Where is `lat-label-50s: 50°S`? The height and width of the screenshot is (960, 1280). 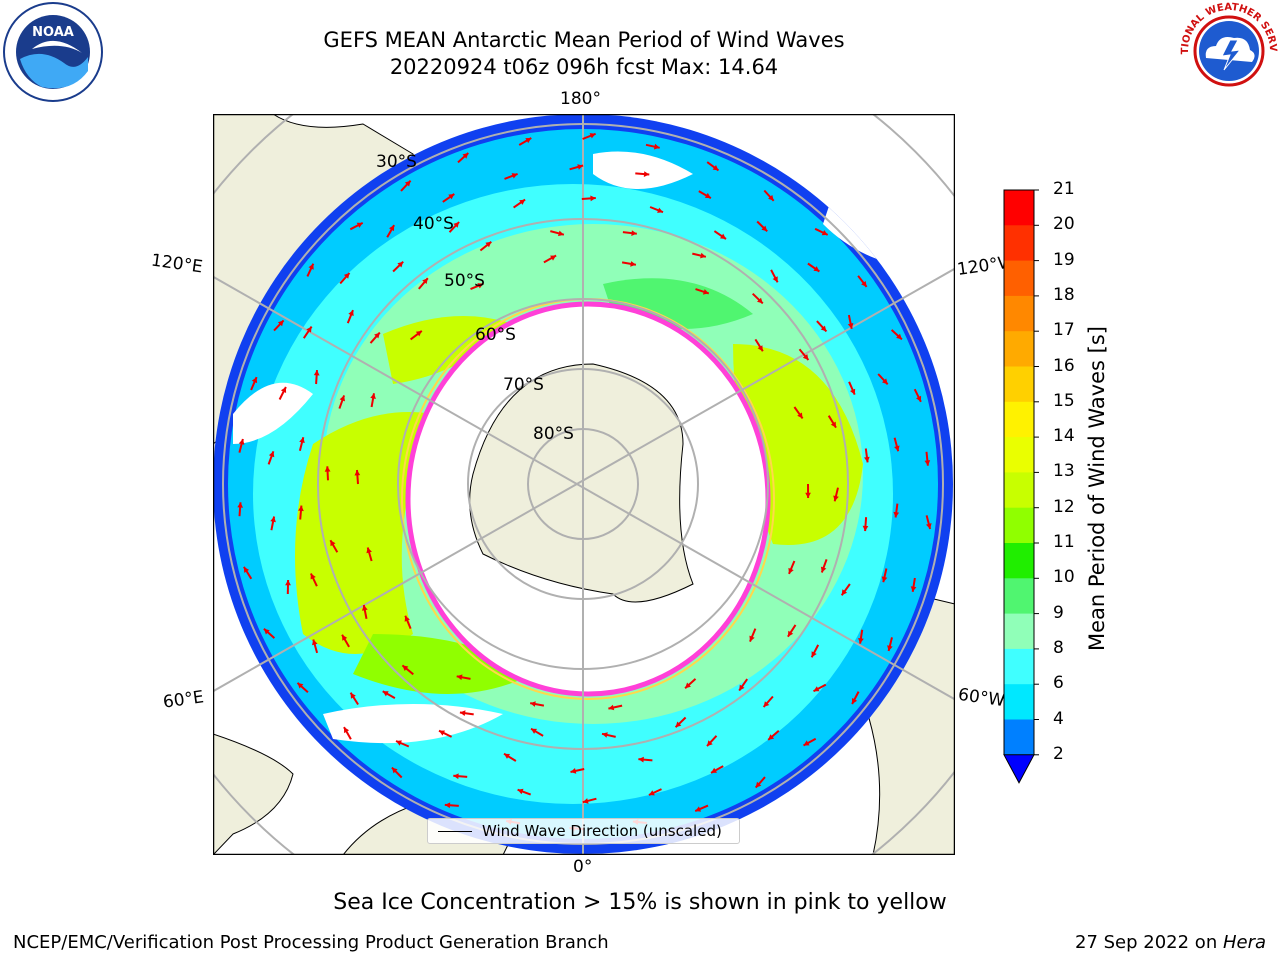
lat-label-50s: 50°S is located at coordinates (464, 281).